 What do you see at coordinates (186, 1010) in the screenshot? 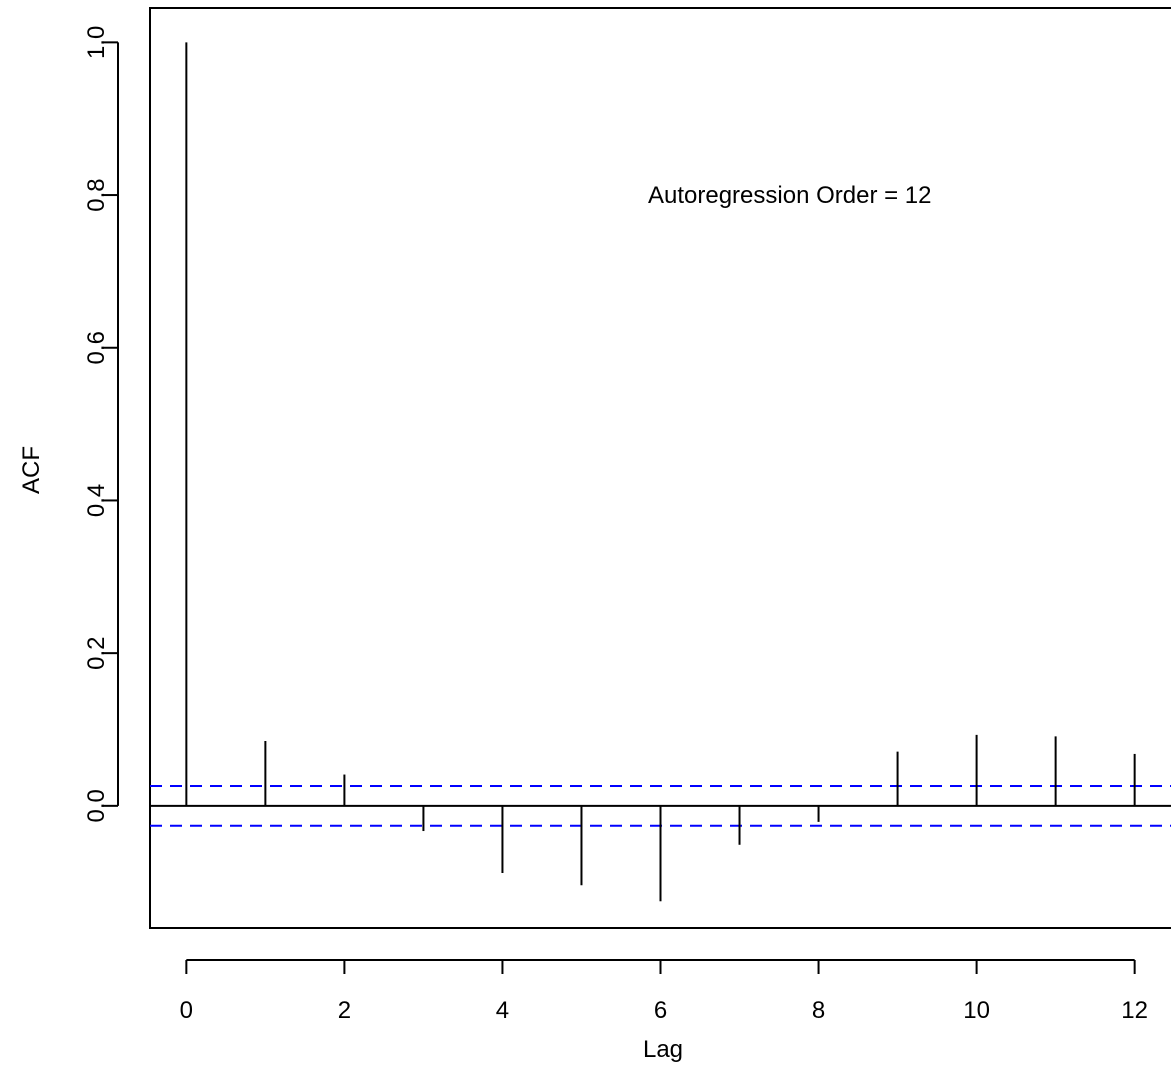
I see `x-tick-label-0: 0` at bounding box center [186, 1010].